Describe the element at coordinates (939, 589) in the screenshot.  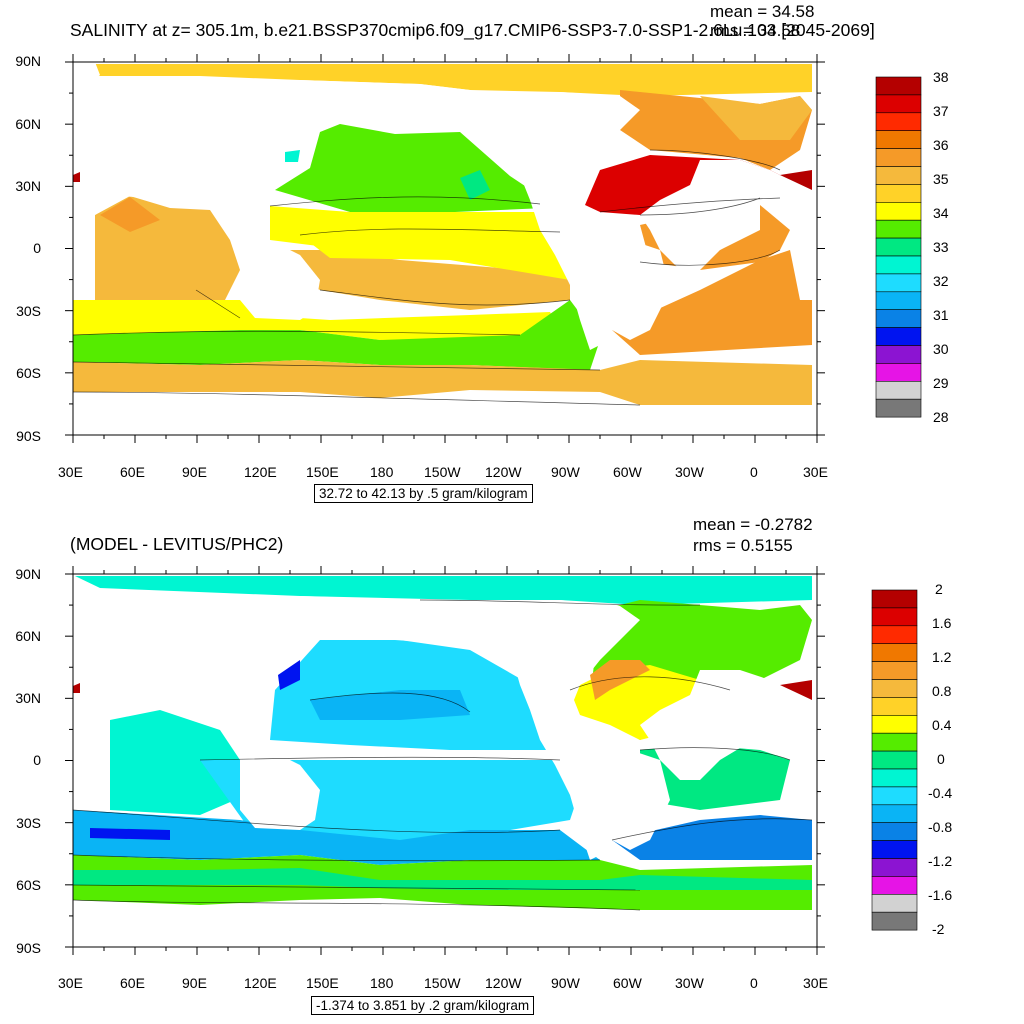
I see `bottom-colorbar-label: 2` at that location.